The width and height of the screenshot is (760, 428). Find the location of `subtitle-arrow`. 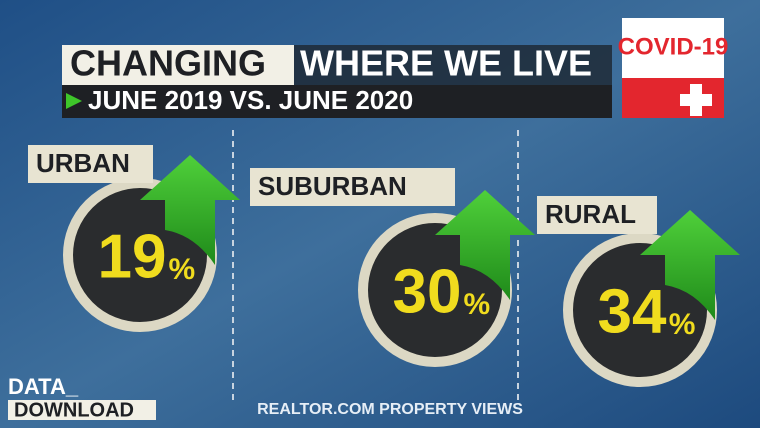

subtitle-arrow is located at coordinates (74, 101).